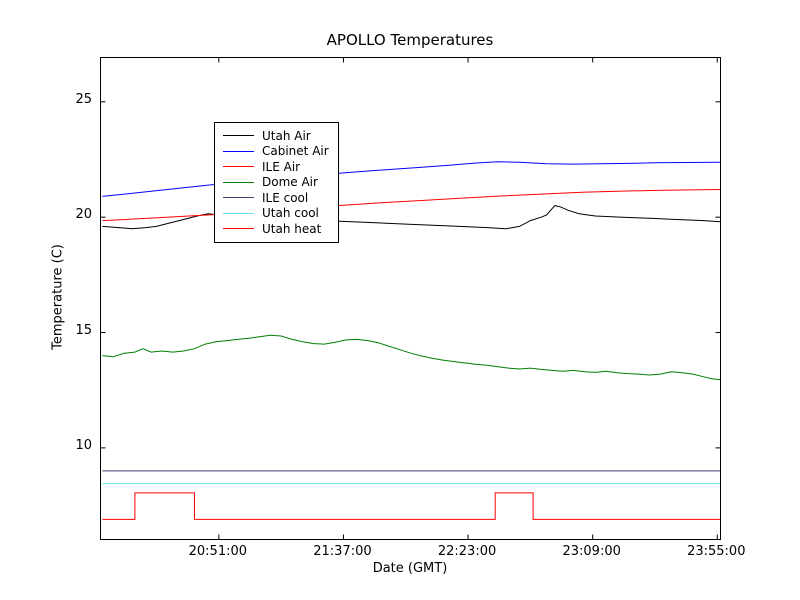  What do you see at coordinates (295, 151) in the screenshot?
I see `legend-label: Cabinet Air` at bounding box center [295, 151].